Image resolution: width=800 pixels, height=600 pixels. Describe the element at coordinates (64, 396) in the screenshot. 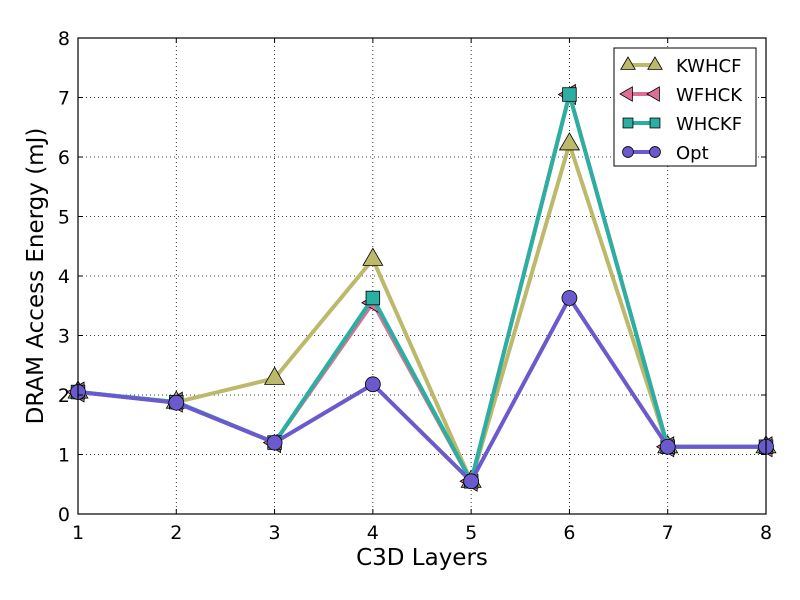

I see `y-tick-label: 2` at that location.